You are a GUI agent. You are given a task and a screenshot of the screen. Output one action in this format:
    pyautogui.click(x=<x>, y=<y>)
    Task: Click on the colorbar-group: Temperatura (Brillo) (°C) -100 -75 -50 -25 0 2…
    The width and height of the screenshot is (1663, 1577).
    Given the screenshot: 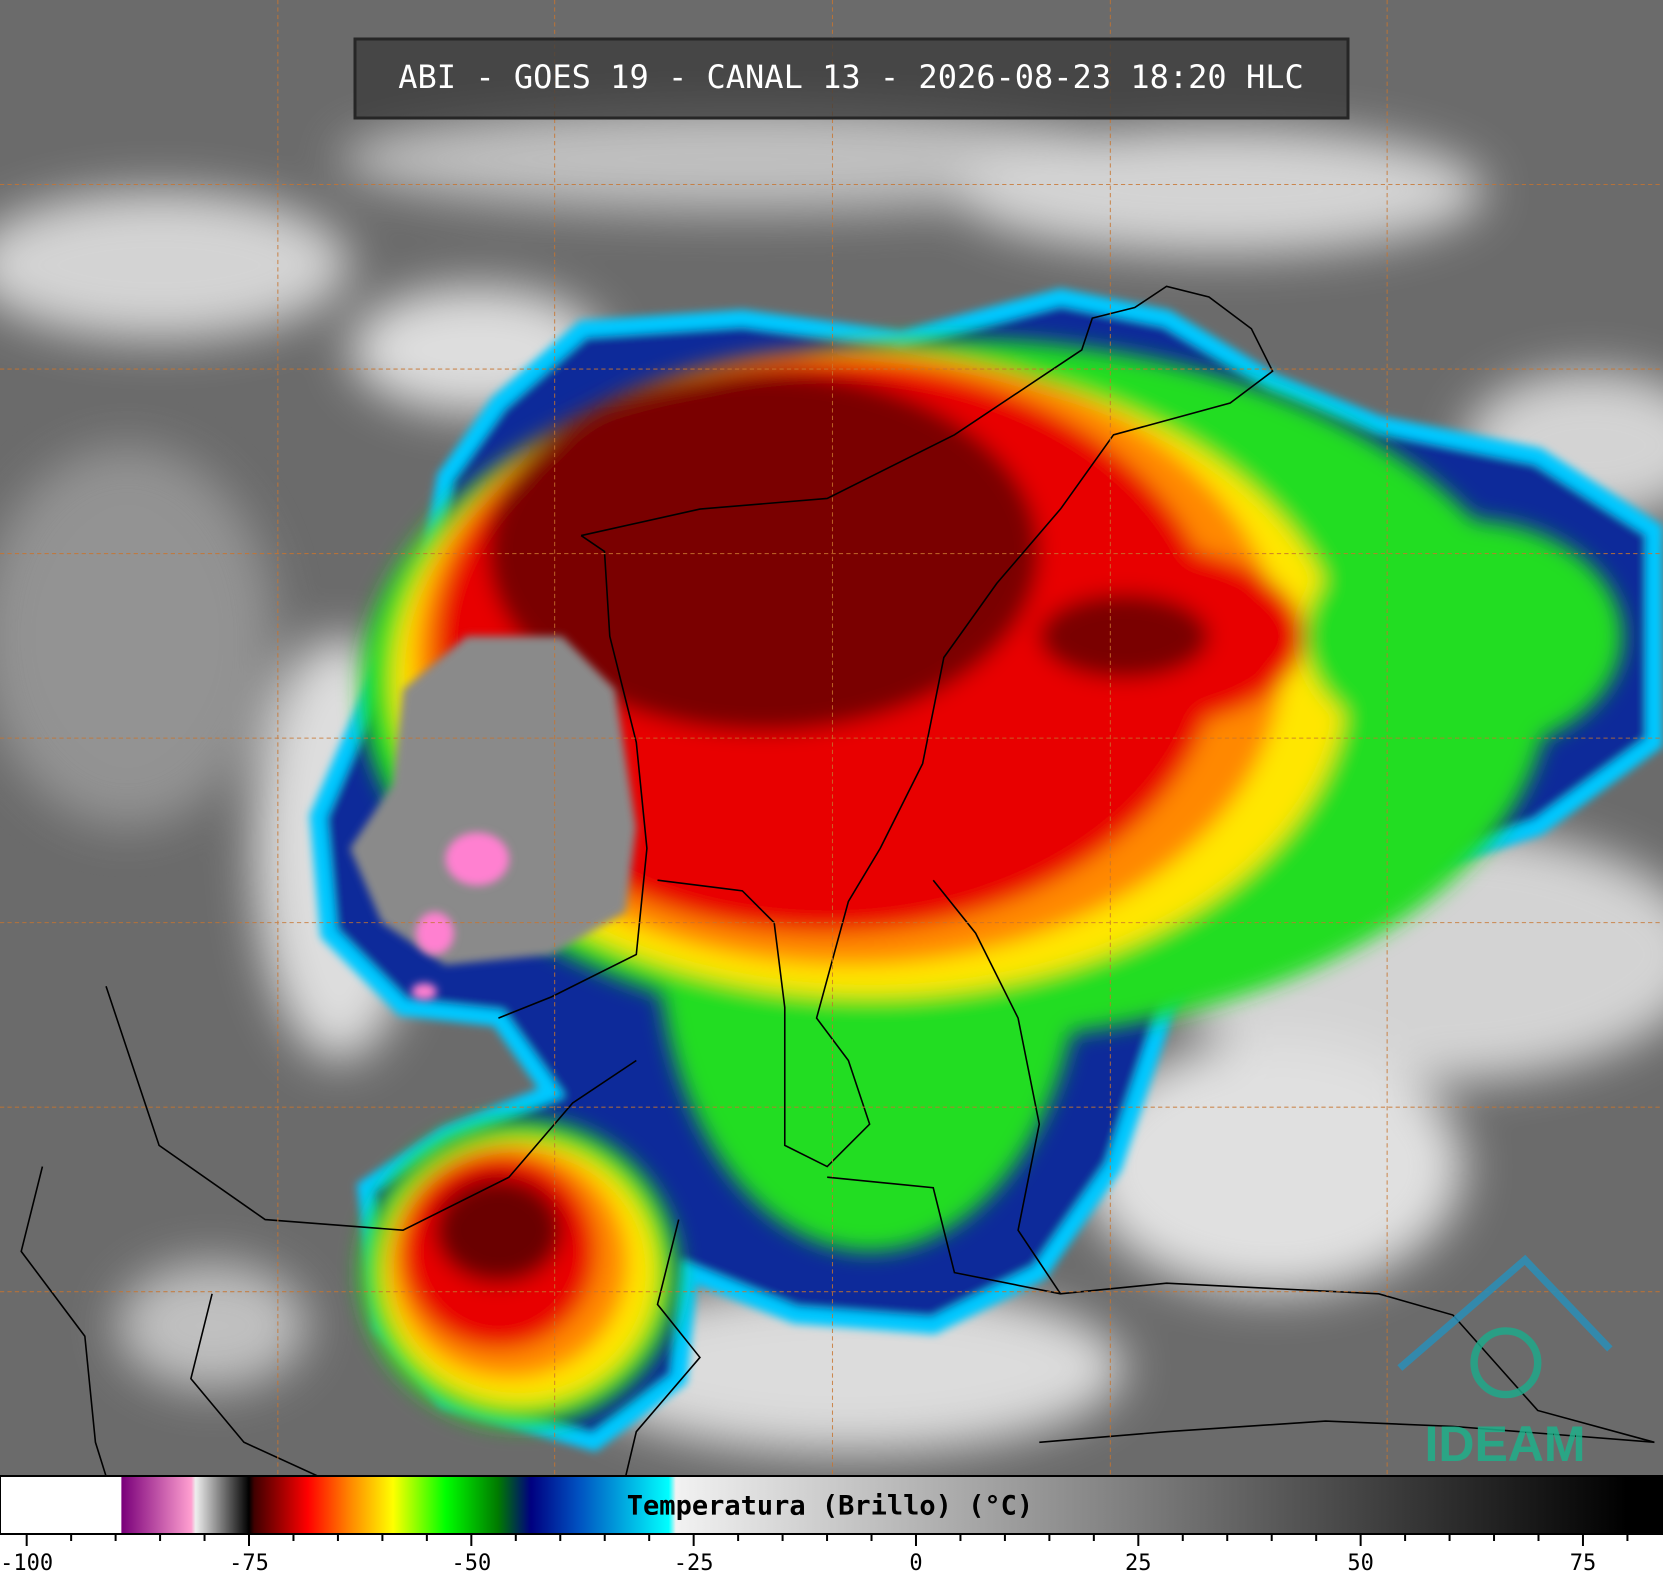 What is the action you would take?
    pyautogui.click(x=831, y=1525)
    